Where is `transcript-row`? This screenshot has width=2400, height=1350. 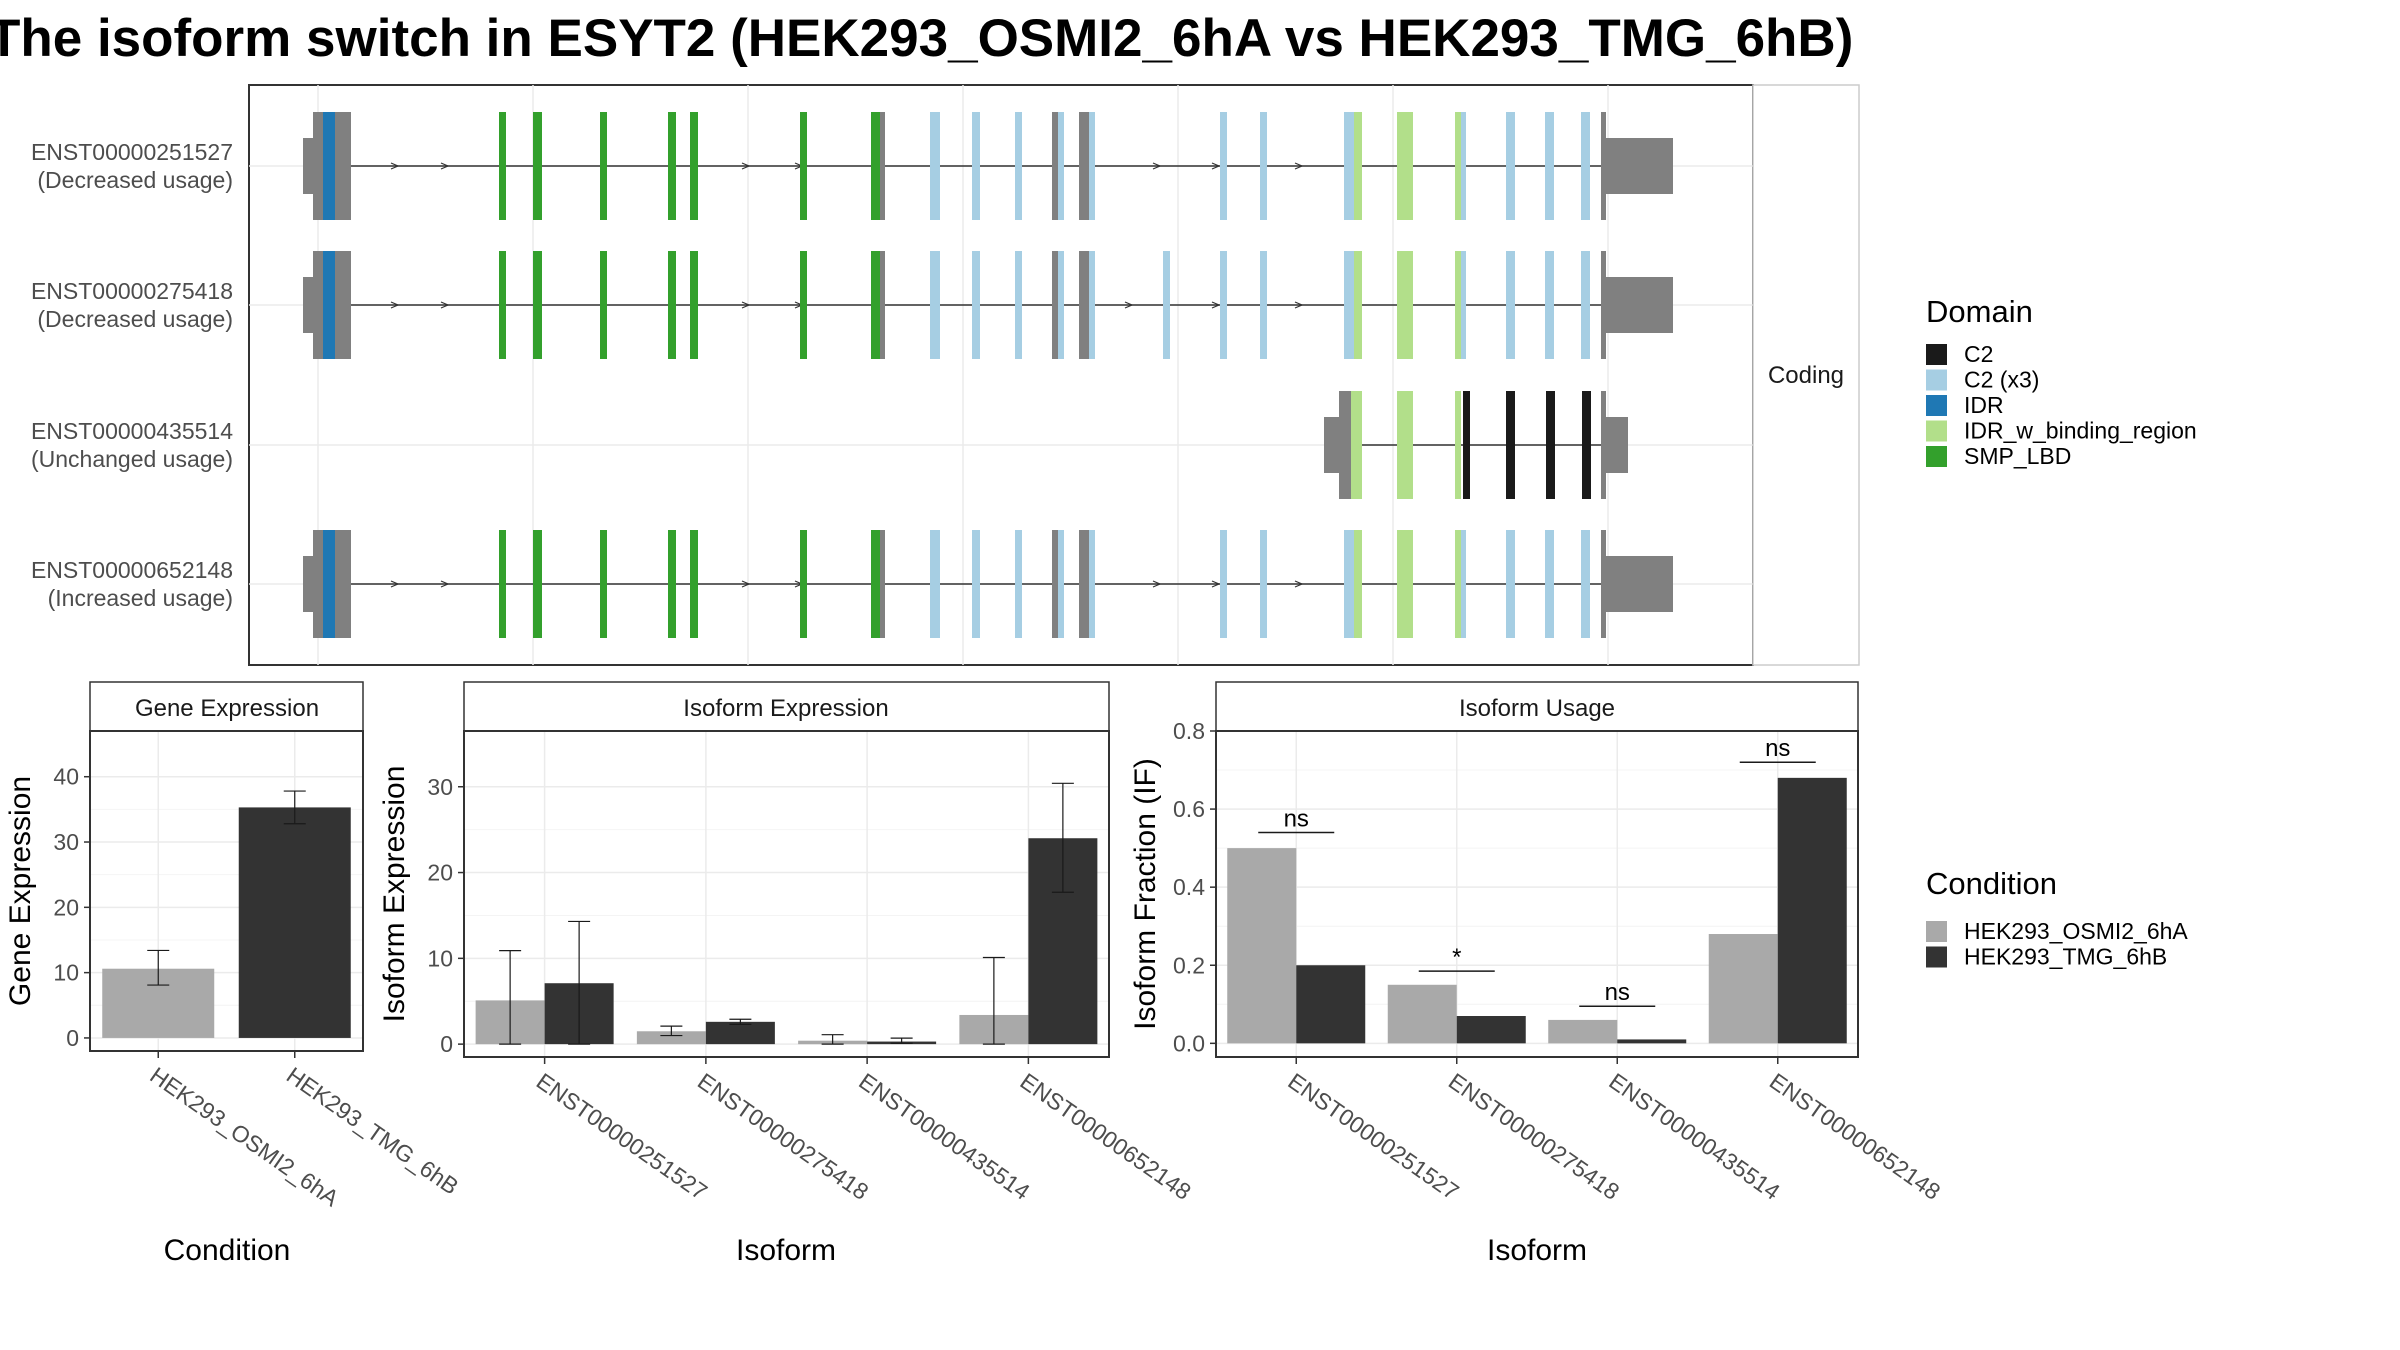
transcript-row is located at coordinates (988, 166).